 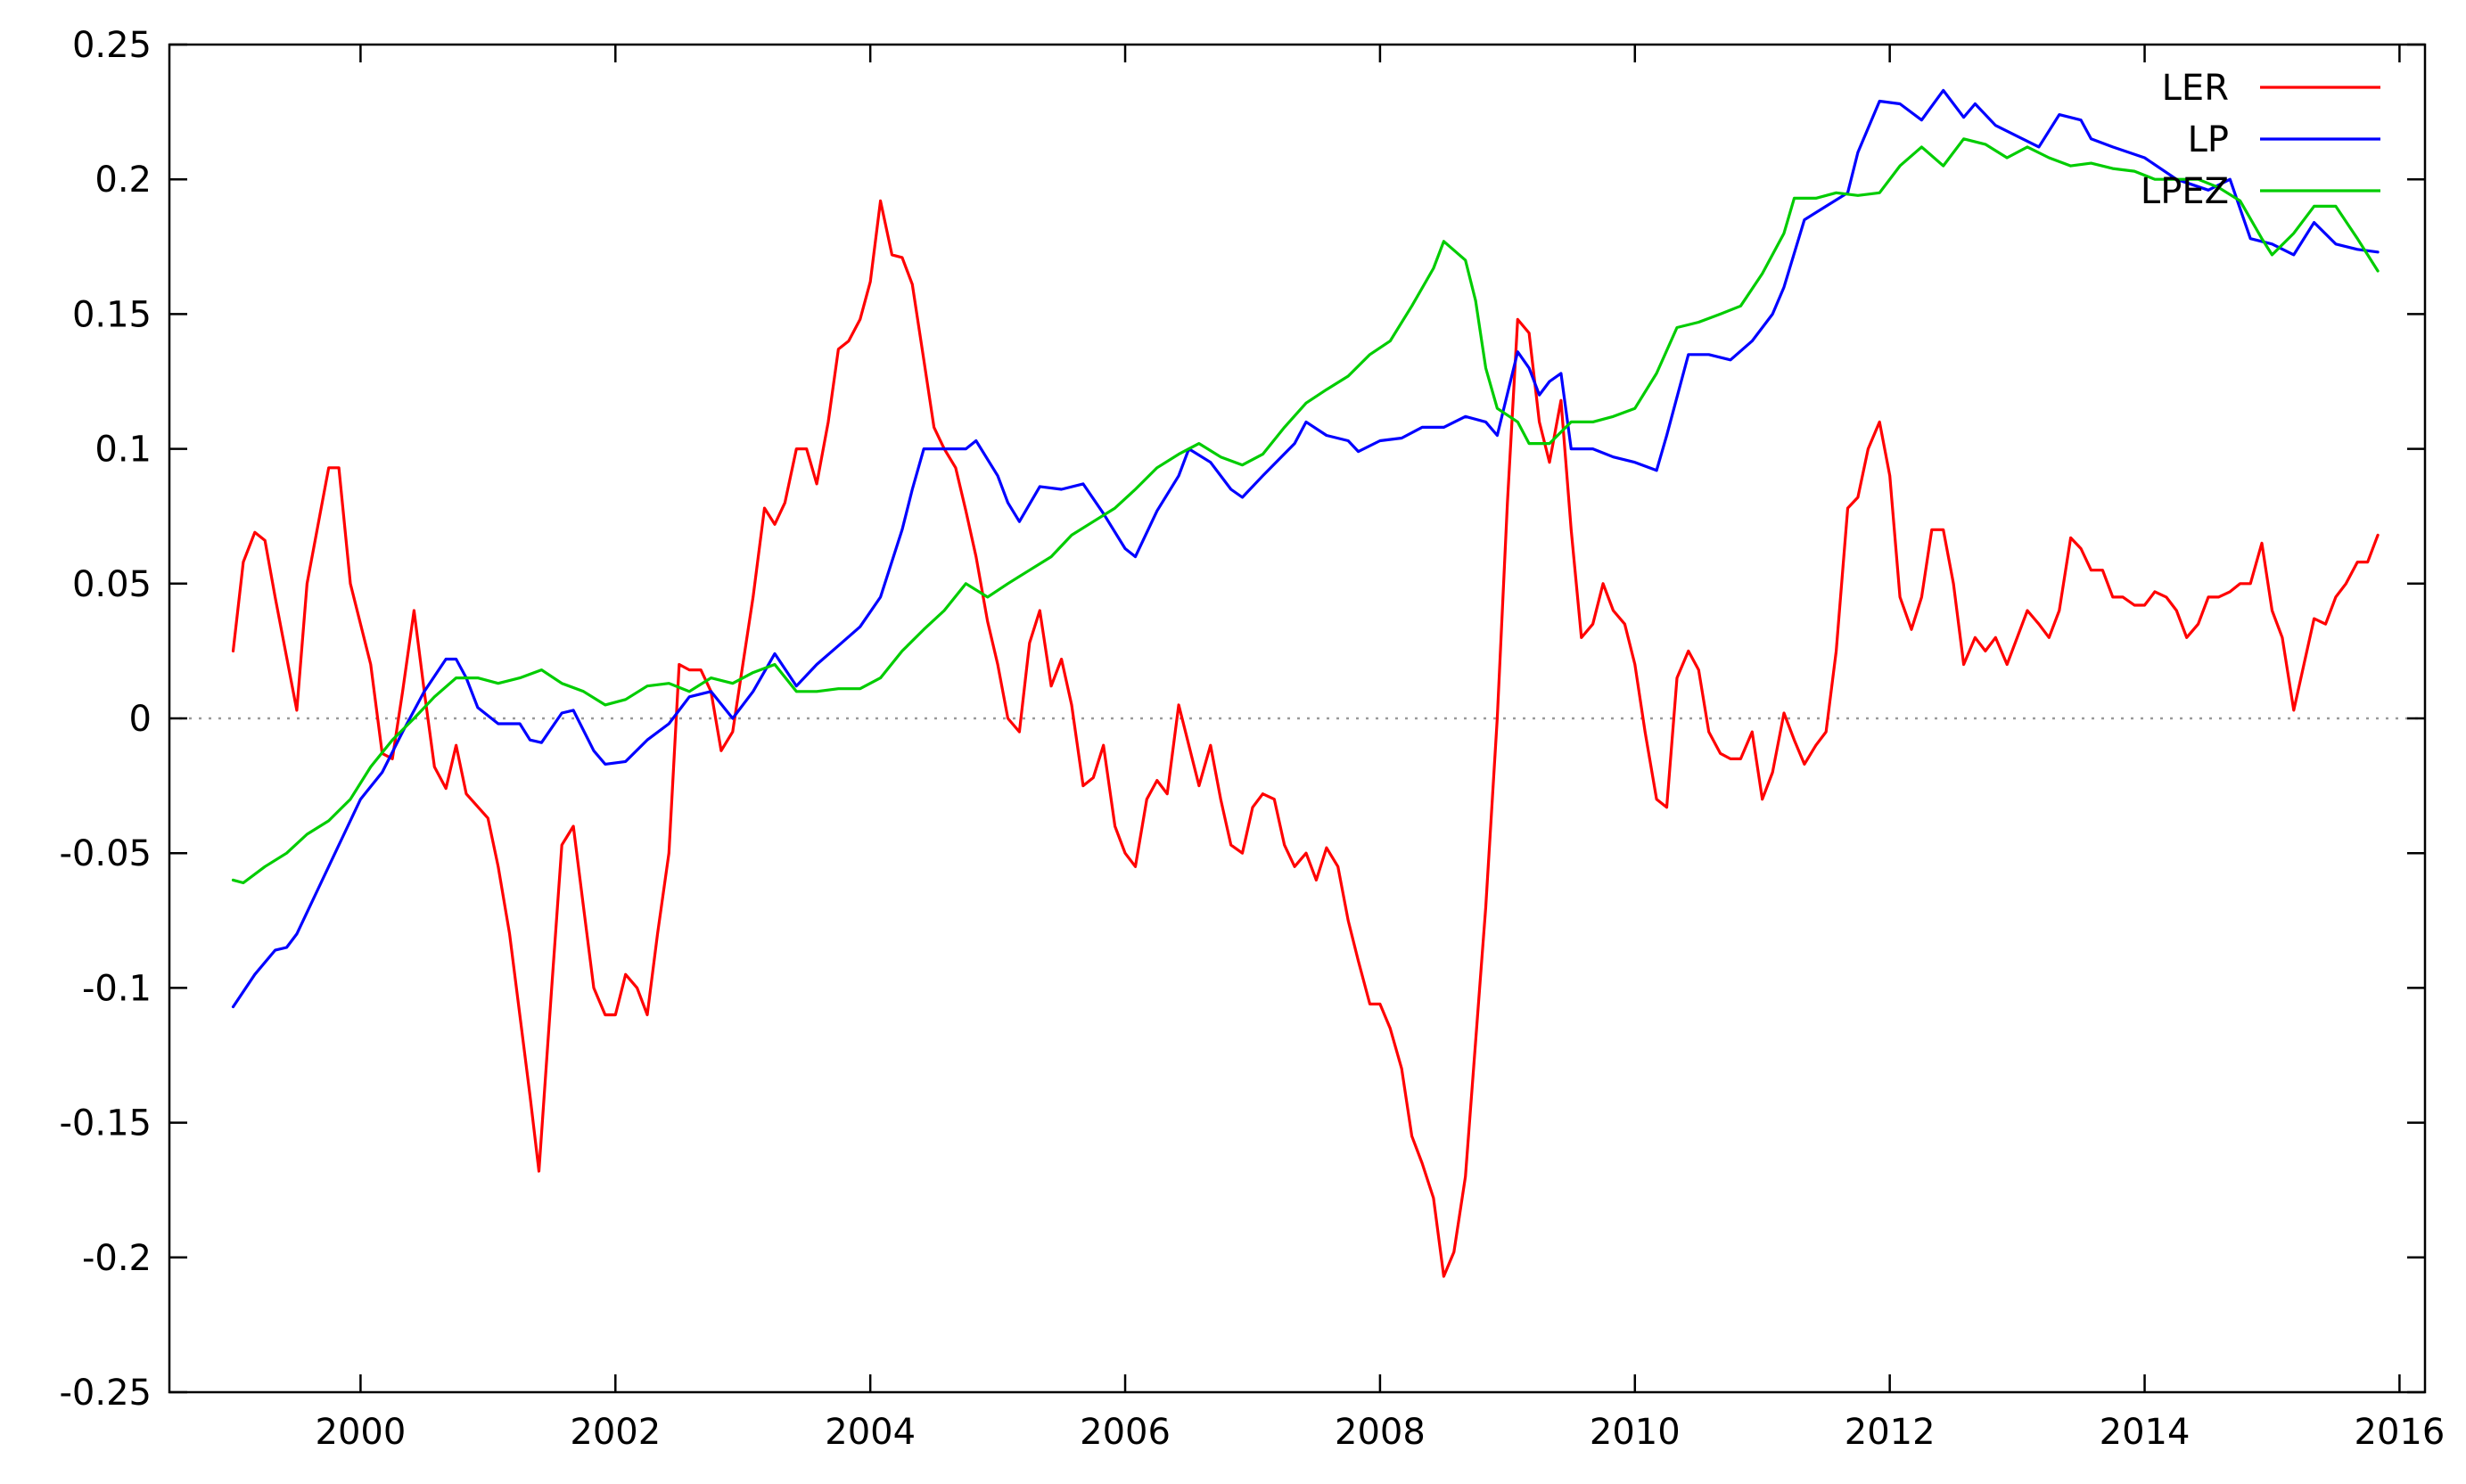 I want to click on x-tick-label: 2012, so click(x=1891, y=1432).